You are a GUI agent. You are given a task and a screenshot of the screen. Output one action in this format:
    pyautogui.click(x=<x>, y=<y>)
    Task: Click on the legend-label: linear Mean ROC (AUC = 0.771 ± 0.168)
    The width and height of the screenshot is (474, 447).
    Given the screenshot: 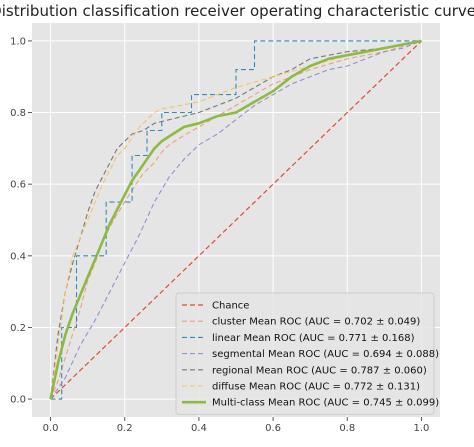 What is the action you would take?
    pyautogui.click(x=313, y=338)
    